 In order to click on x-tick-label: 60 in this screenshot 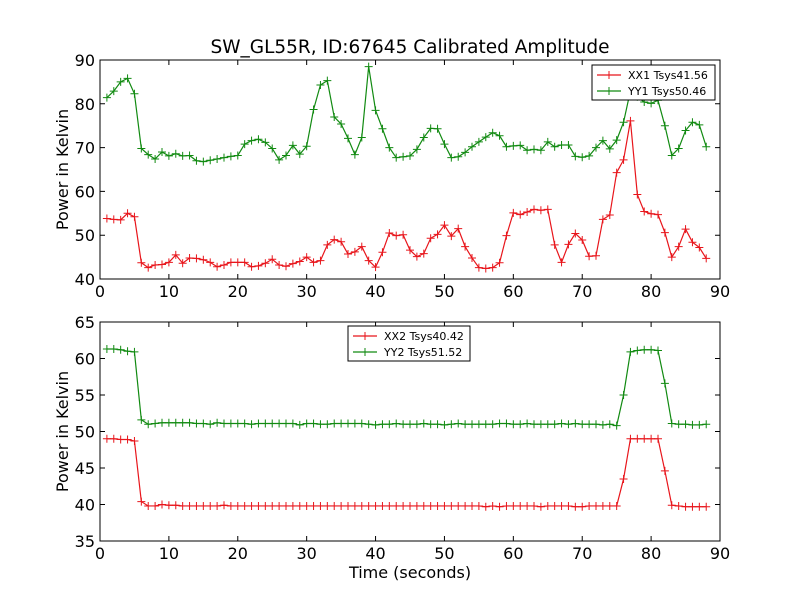, I will do `click(513, 553)`.